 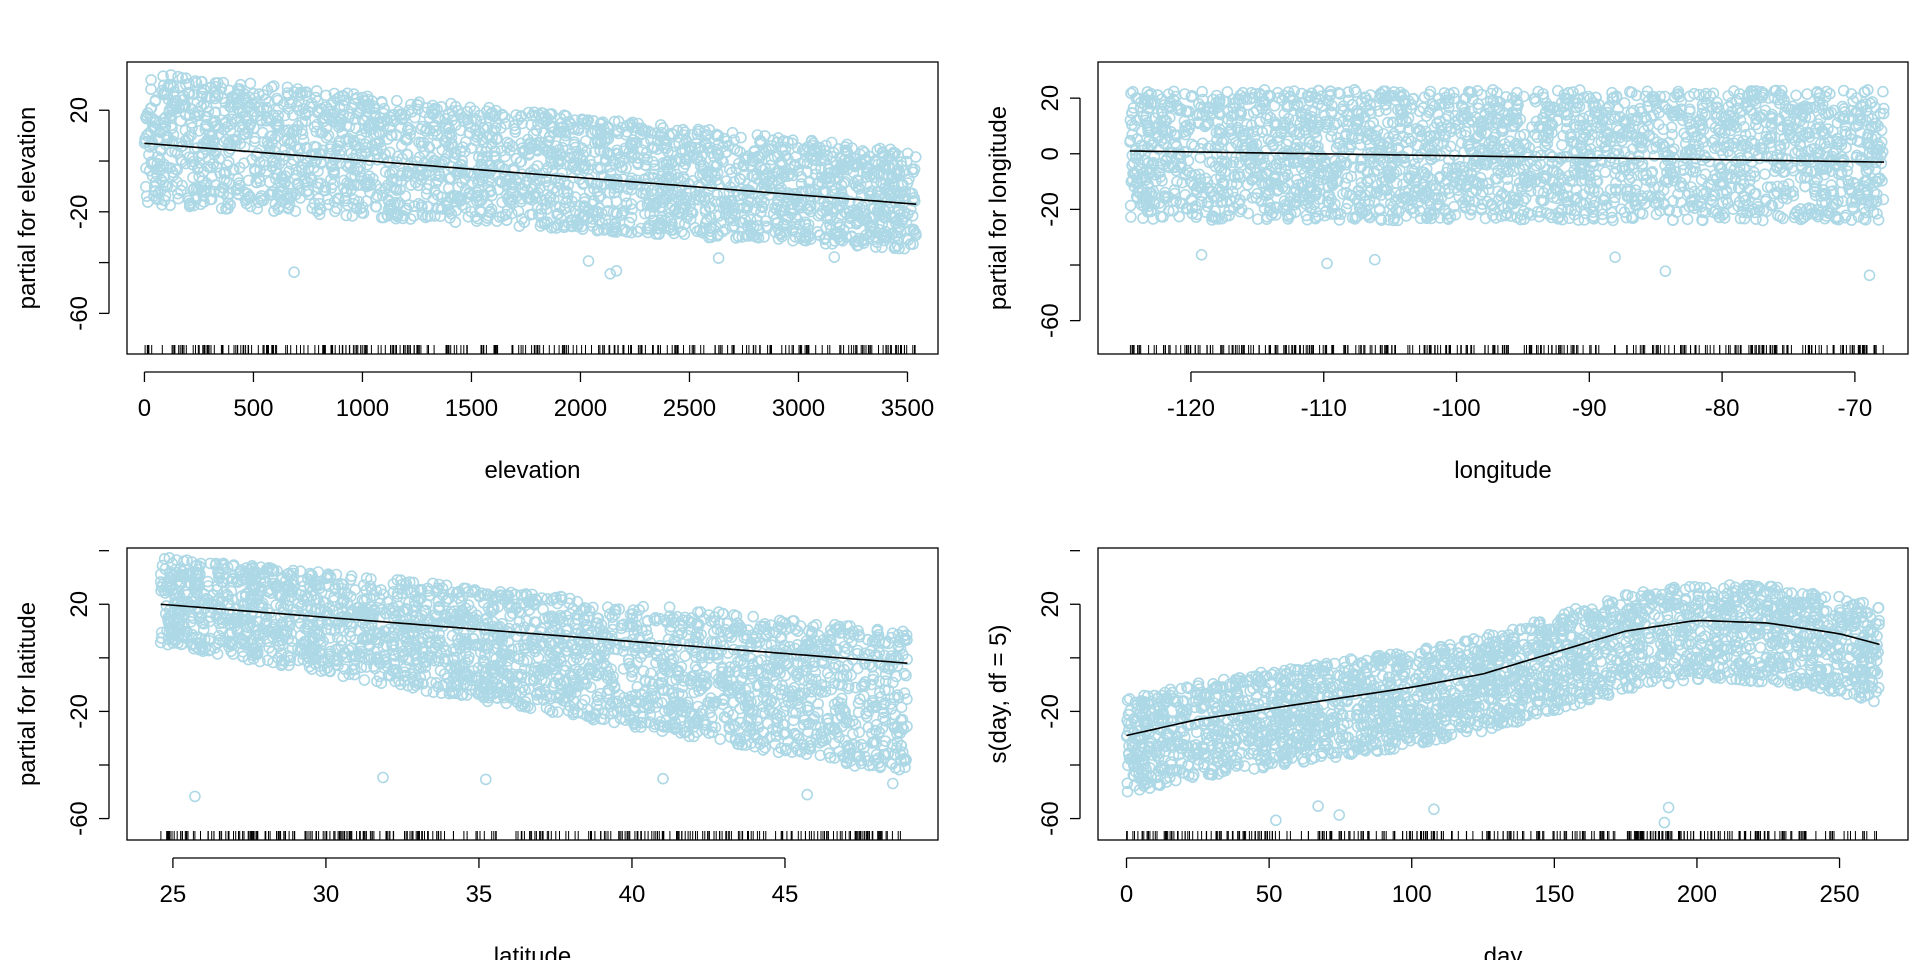 What do you see at coordinates (536, 427) in the screenshot?
I see `x-axis: 0 500 1000 1500 2000 2500 3000 3500 elevation` at bounding box center [536, 427].